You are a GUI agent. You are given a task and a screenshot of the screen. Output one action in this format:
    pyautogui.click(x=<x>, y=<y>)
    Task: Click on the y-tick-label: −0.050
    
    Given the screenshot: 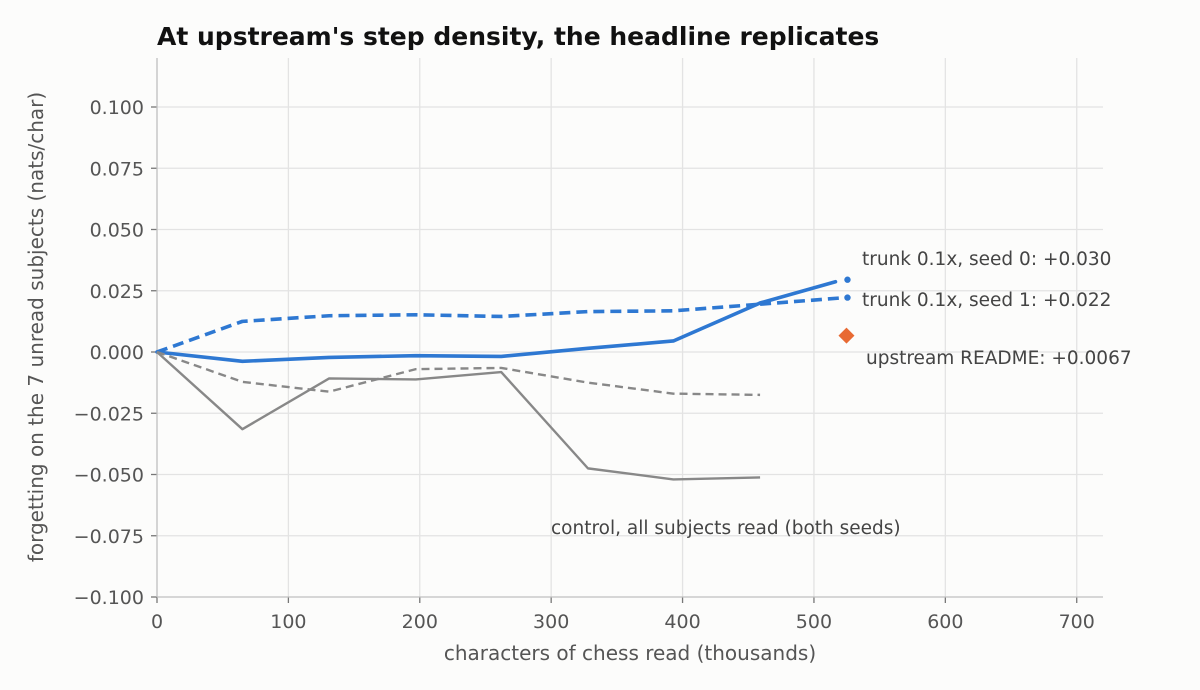 What is the action you would take?
    pyautogui.click(x=109, y=476)
    